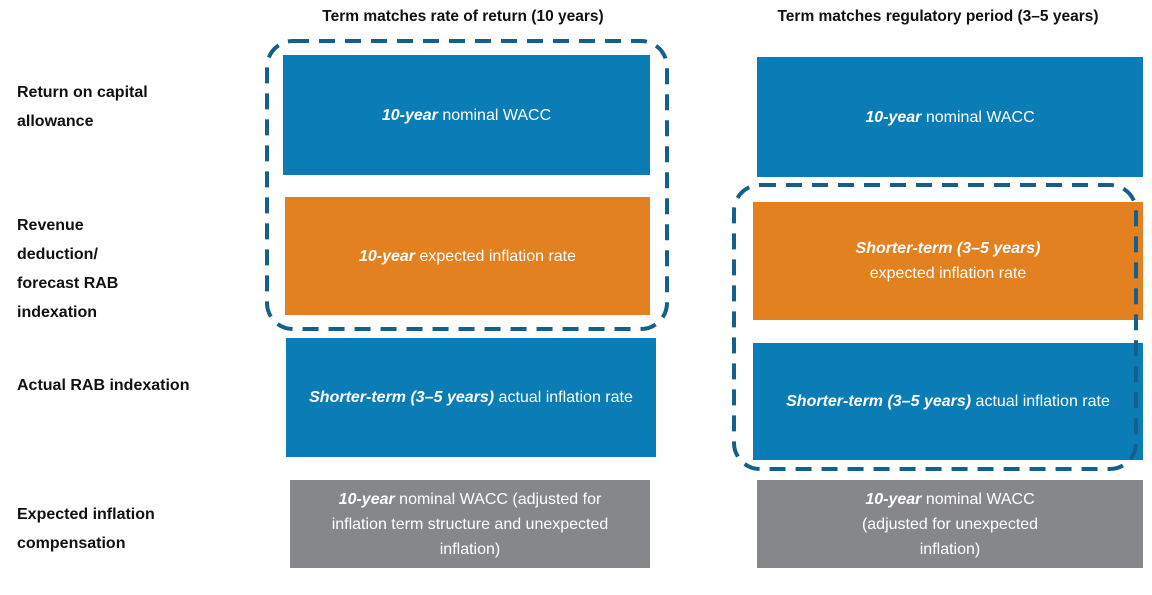  What do you see at coordinates (86, 529) in the screenshot?
I see `row-label: Expected inflation compensation` at bounding box center [86, 529].